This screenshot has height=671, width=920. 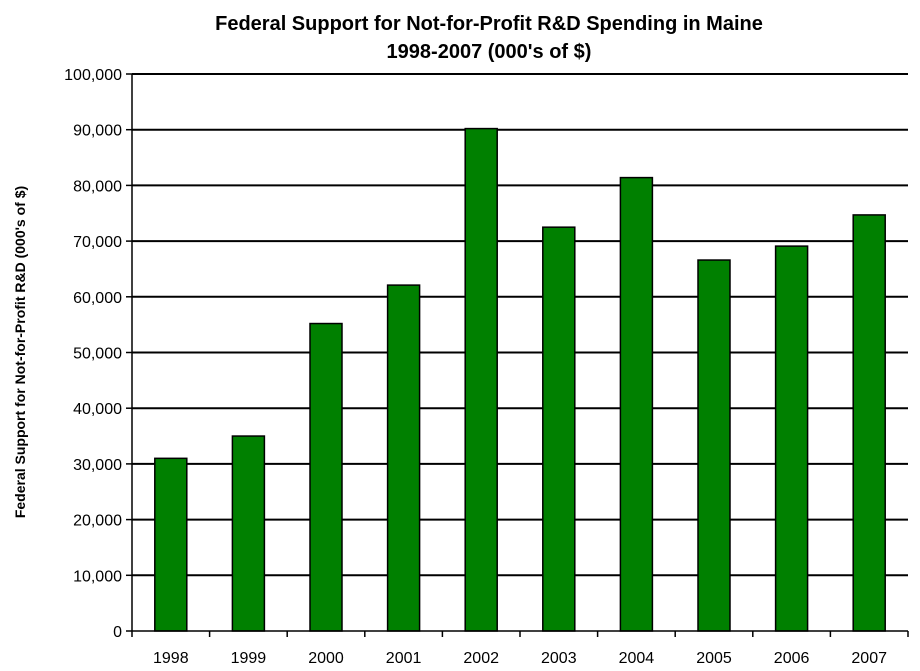 What do you see at coordinates (97, 576) in the screenshot?
I see `y-tick-label: 10,000` at bounding box center [97, 576].